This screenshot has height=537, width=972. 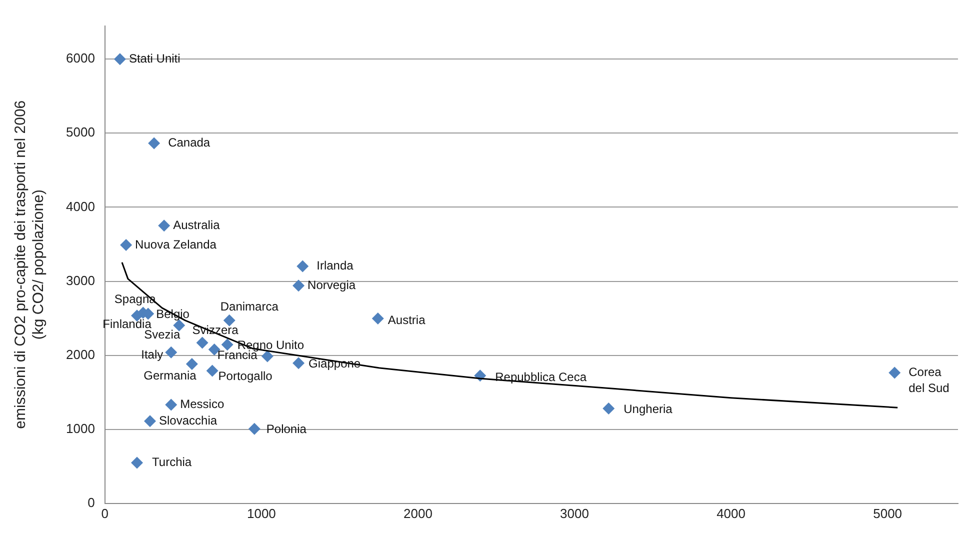 I want to click on annotation: Nuova Zelanda, so click(x=176, y=244).